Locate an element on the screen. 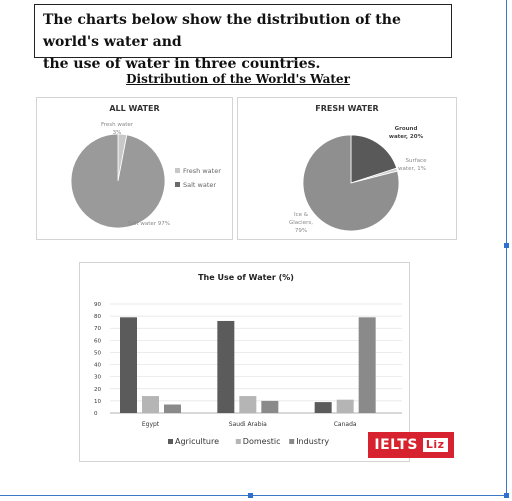  bar-saudi-arabia-industry is located at coordinates (270, 406).